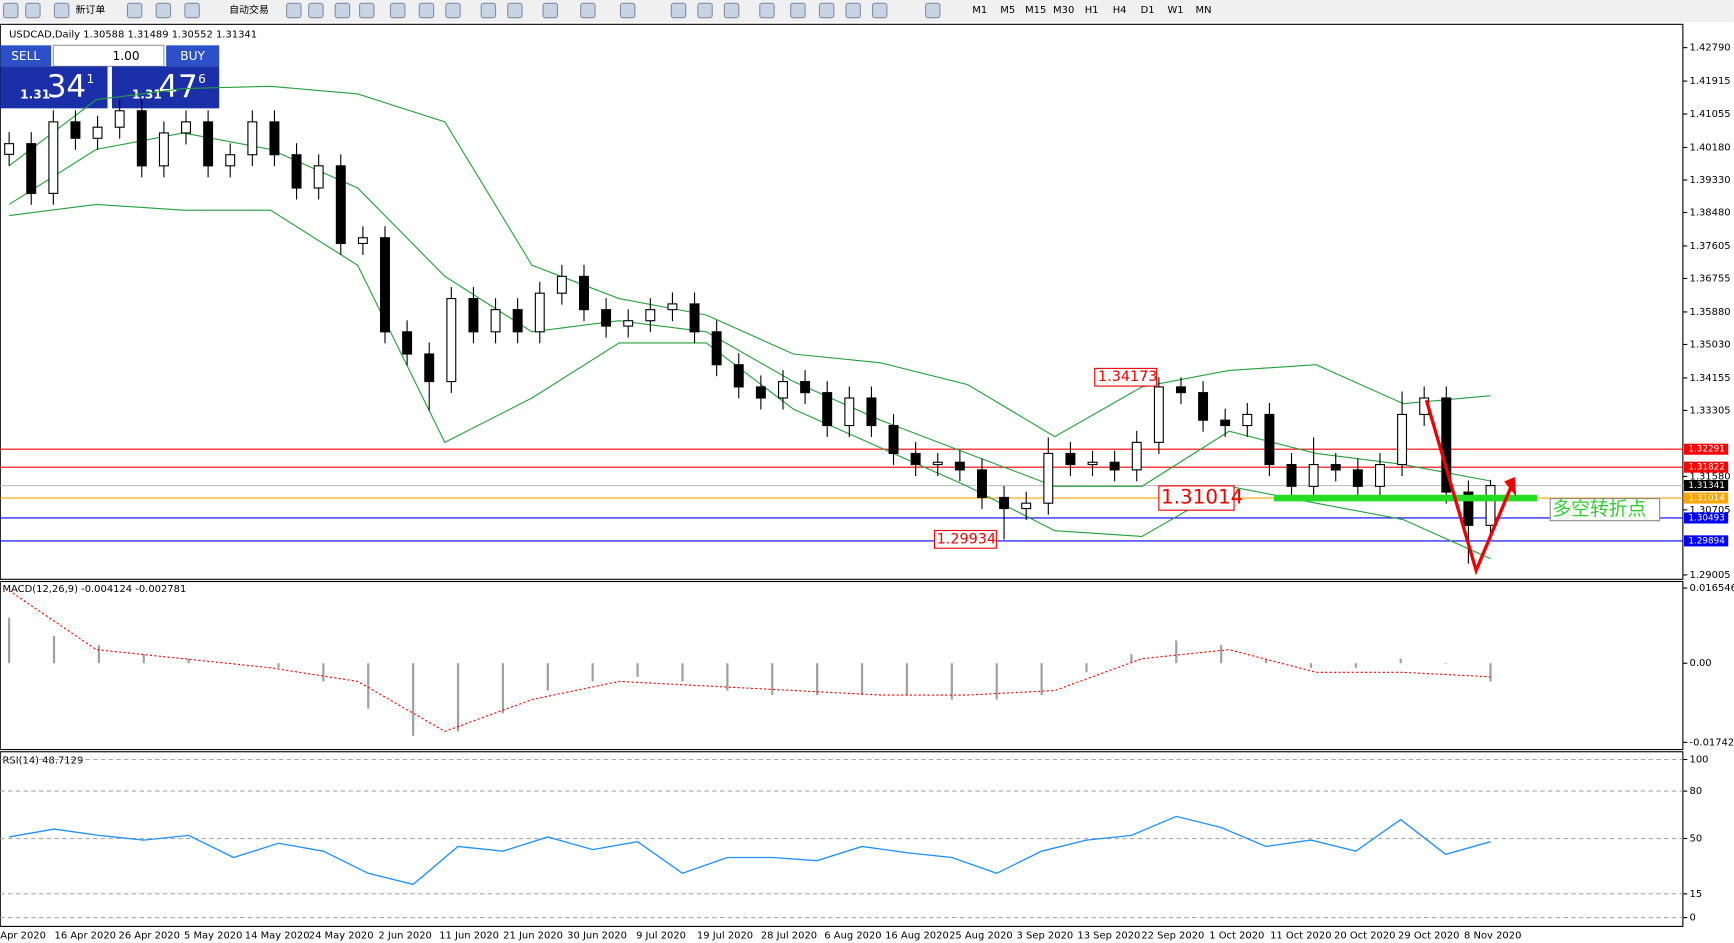 This screenshot has width=1734, height=943. I want to click on level-tag, so click(1706, 498).